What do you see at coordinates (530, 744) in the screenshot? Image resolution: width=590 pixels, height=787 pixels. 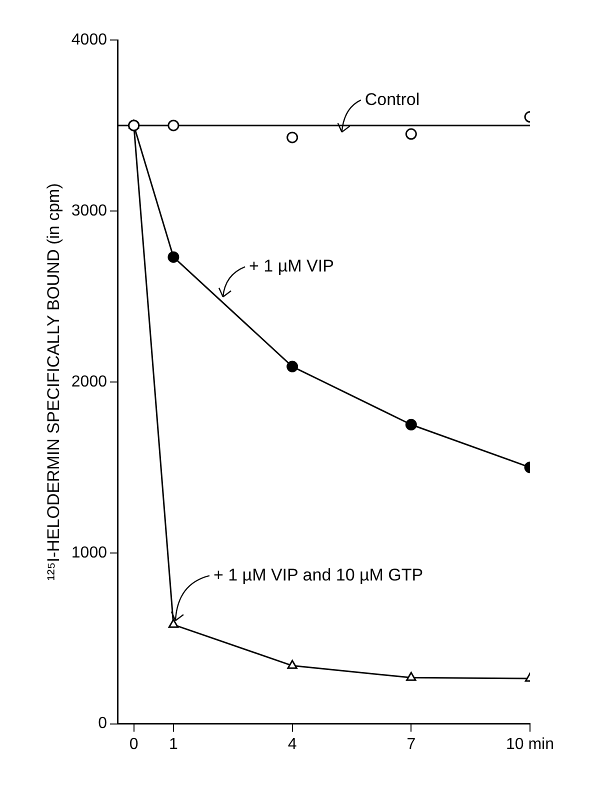 I see `x-tick-label: 10 min` at bounding box center [530, 744].